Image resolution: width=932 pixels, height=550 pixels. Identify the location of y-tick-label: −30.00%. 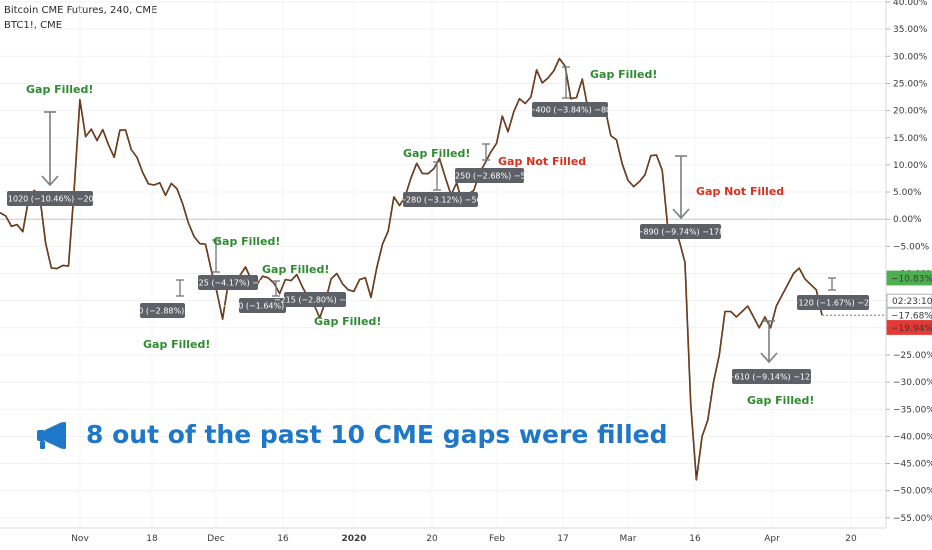
(912, 383).